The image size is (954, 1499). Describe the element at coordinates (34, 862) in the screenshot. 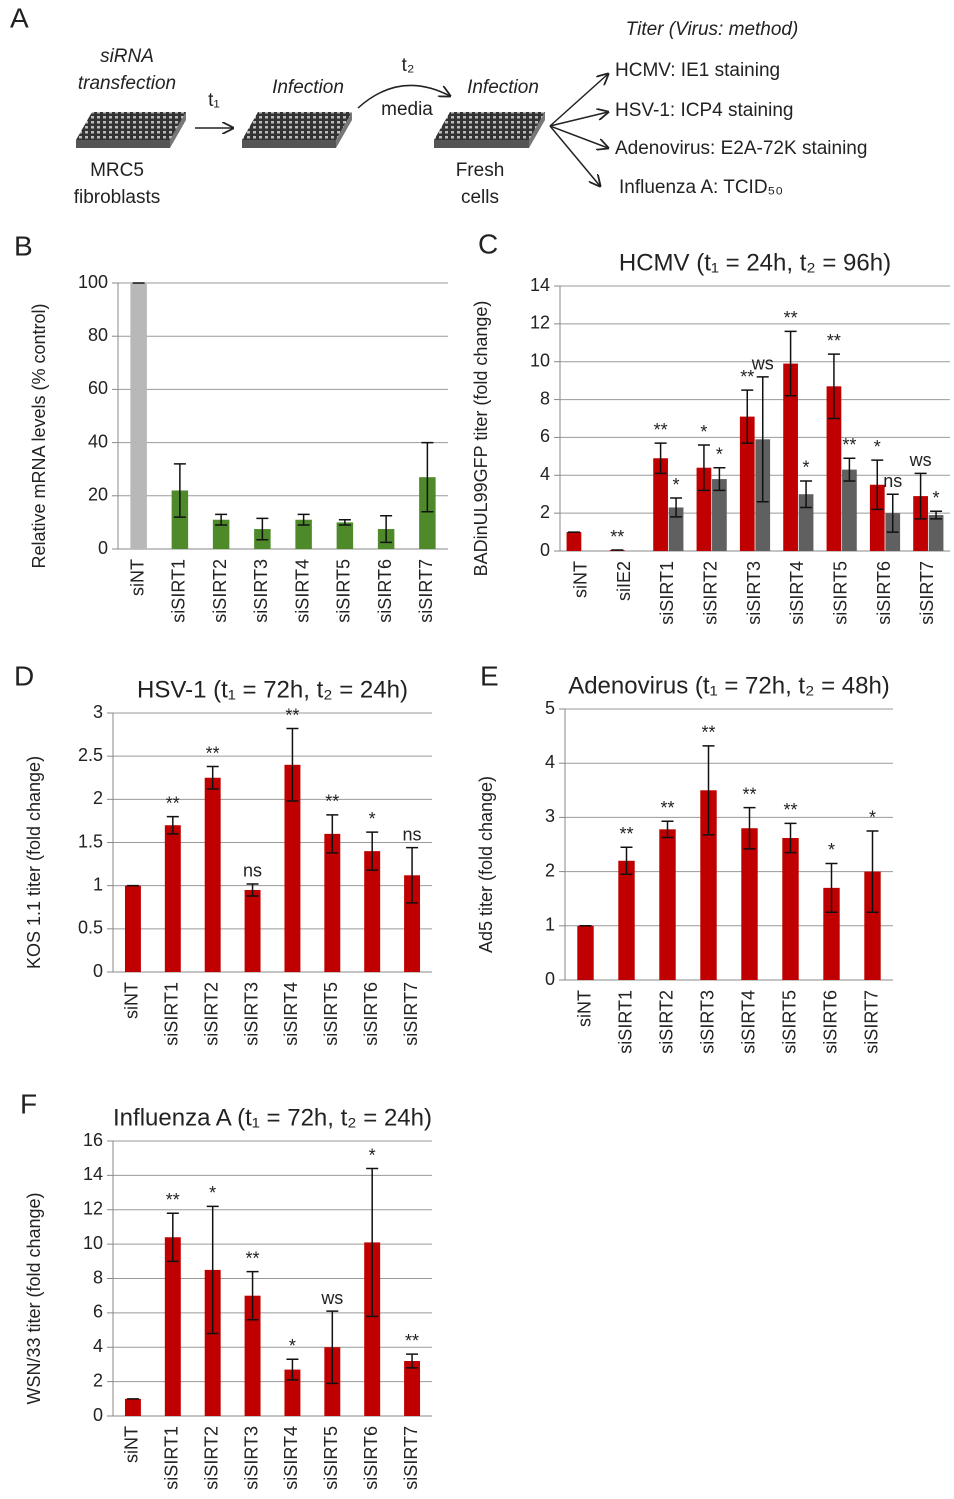

I see `y-axis-label: KOS 1.1 titer (fold change)` at that location.